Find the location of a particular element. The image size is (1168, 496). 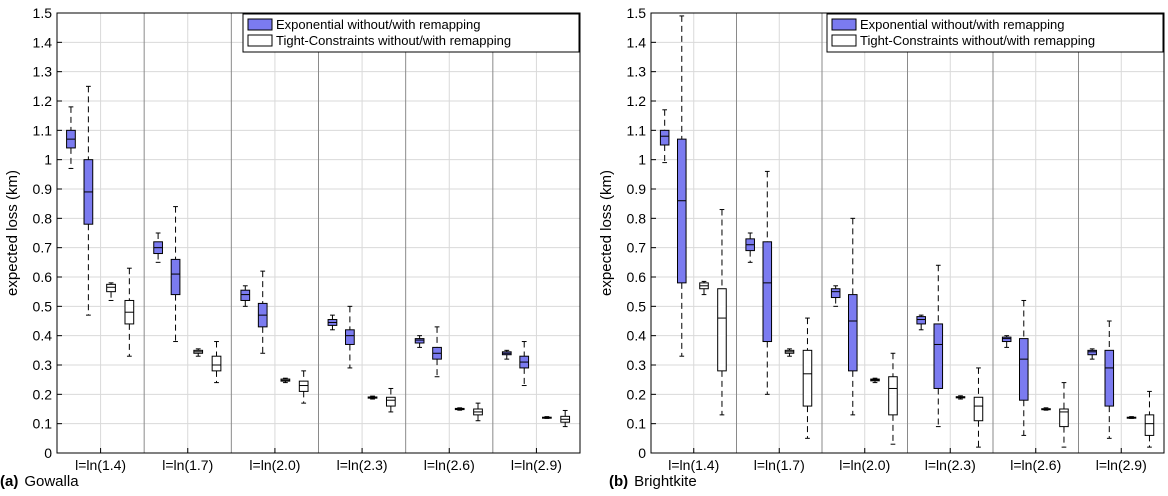

y-tick-label: 0 is located at coordinates (642, 453).